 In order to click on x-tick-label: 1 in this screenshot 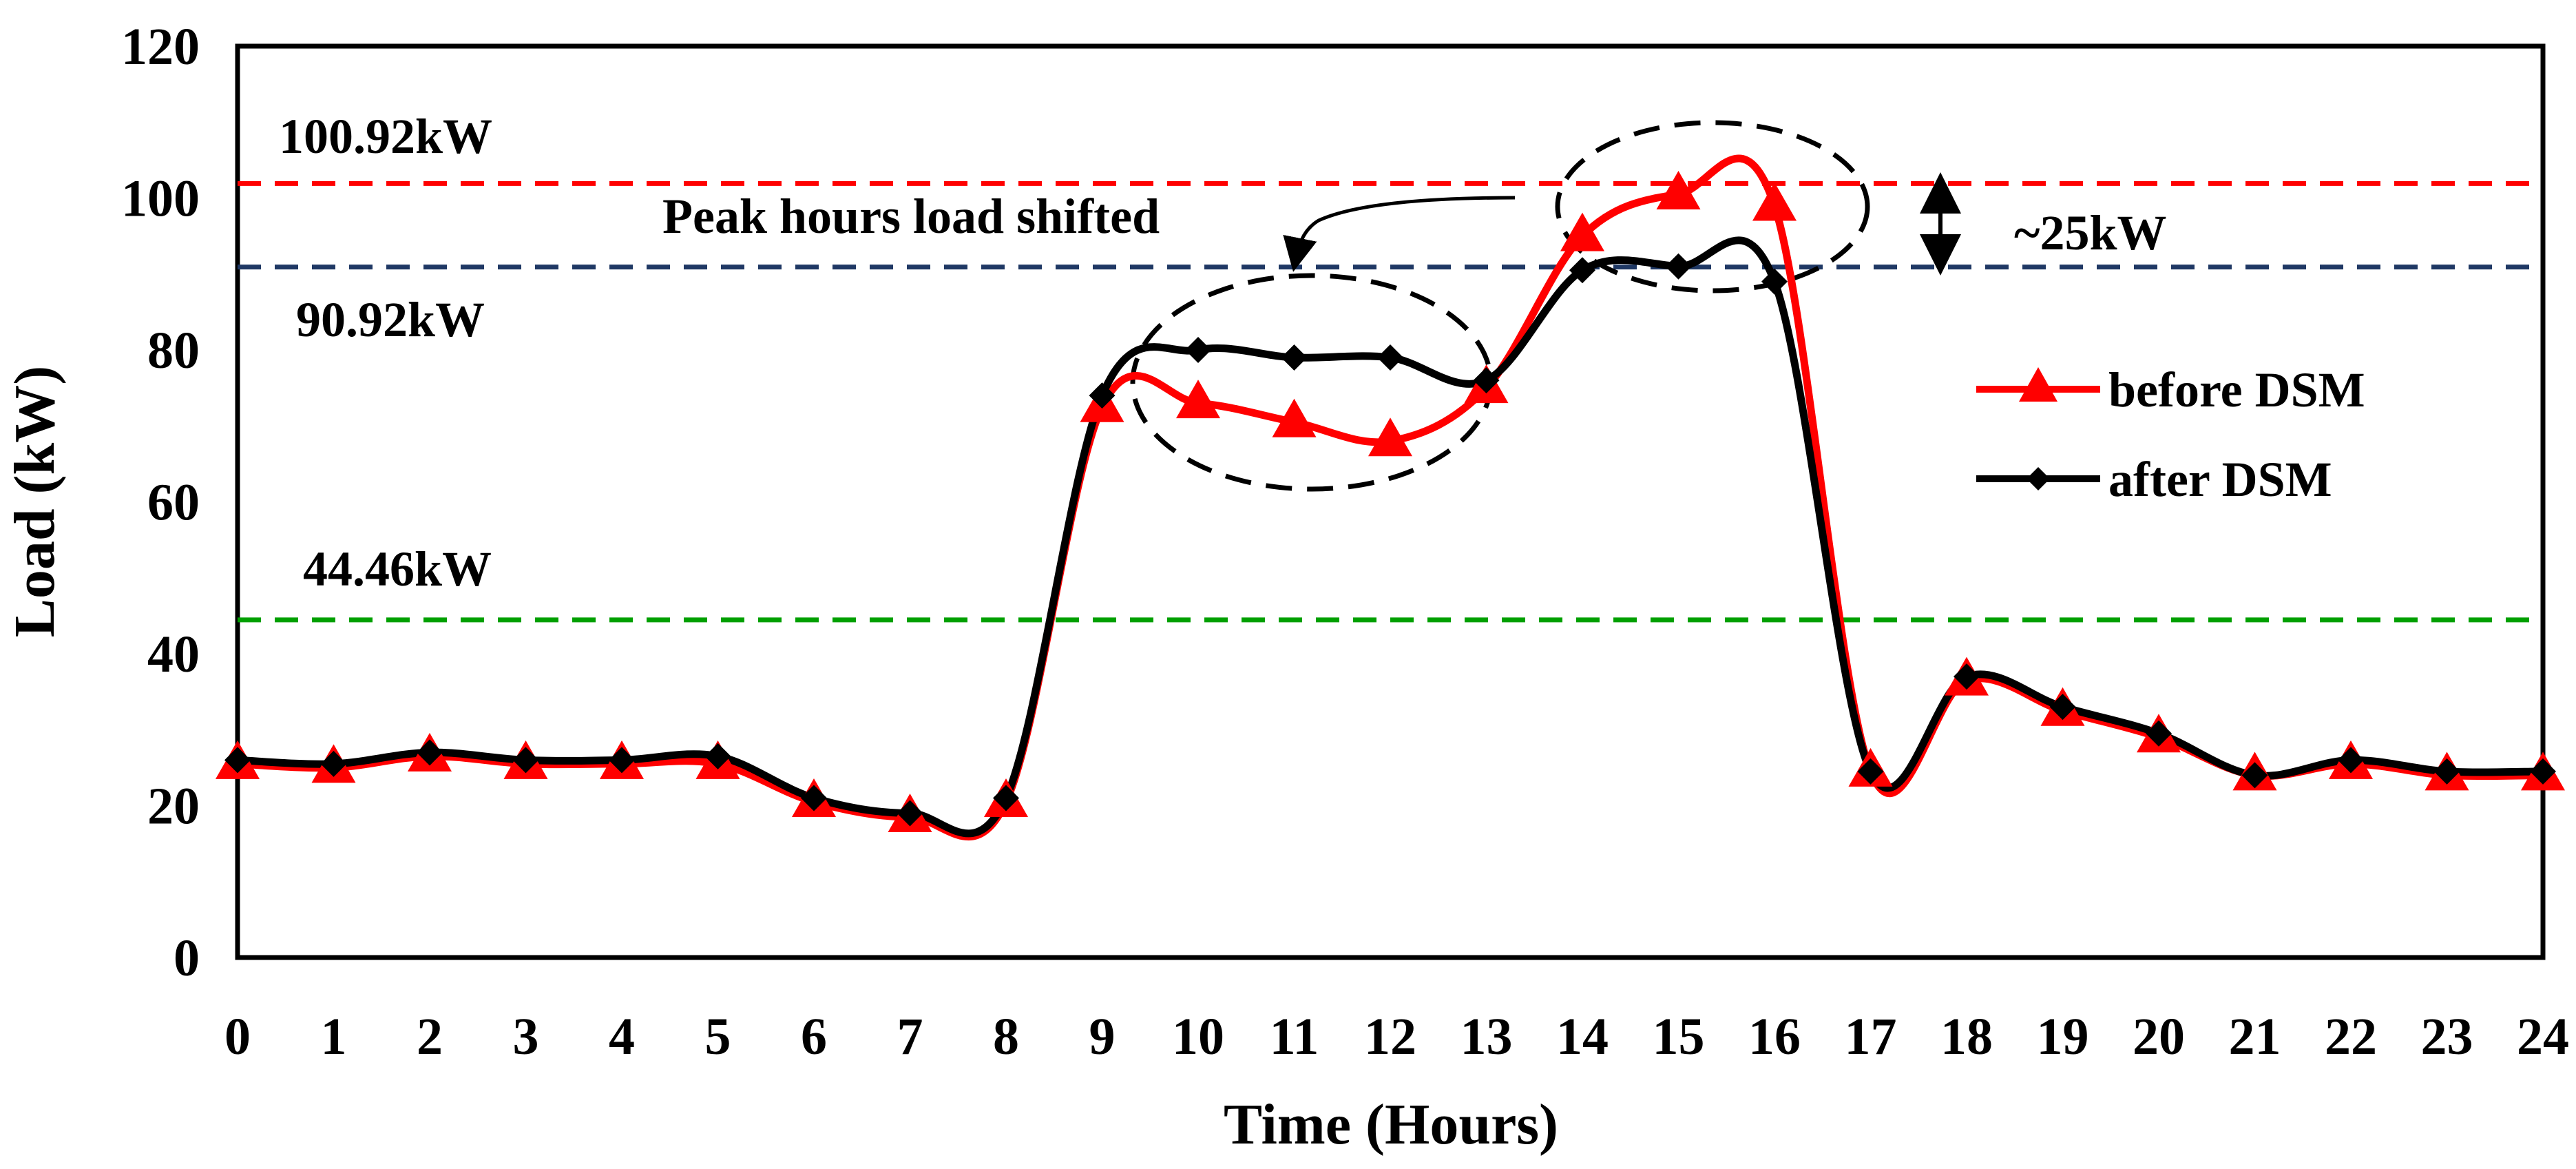, I will do `click(334, 1037)`.